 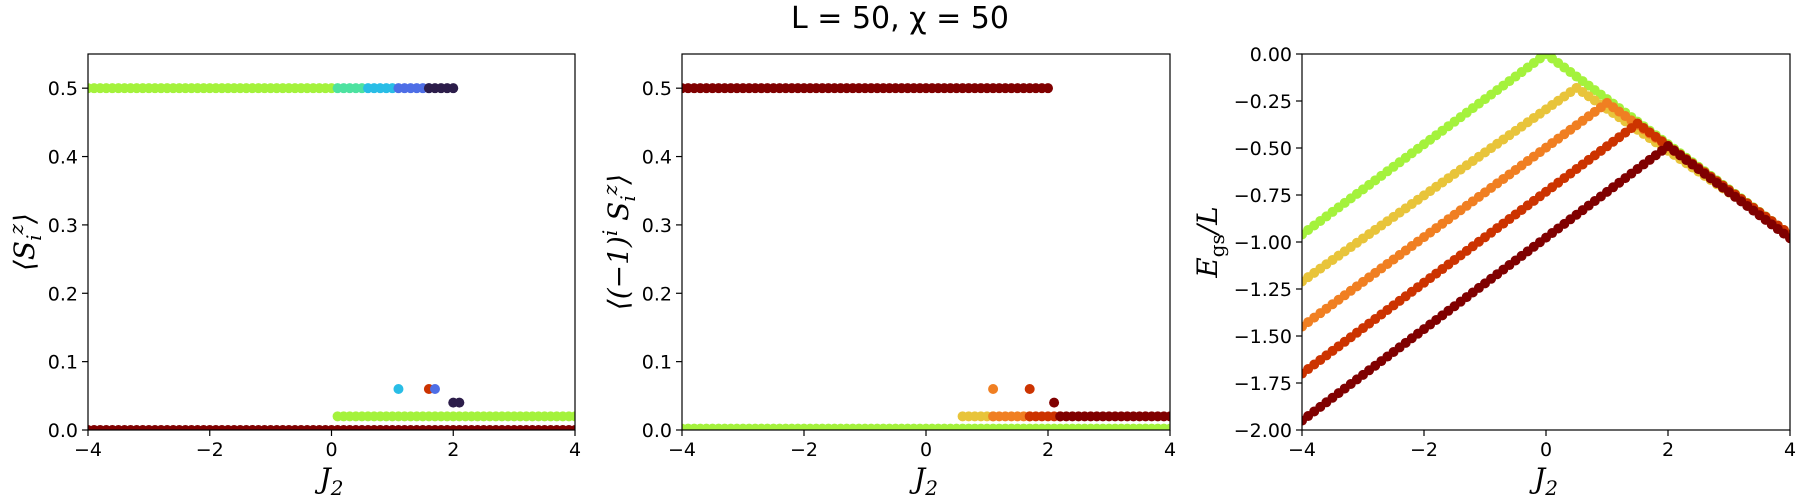 I want to click on y-tick-label: −1.00, so click(x=1263, y=243).